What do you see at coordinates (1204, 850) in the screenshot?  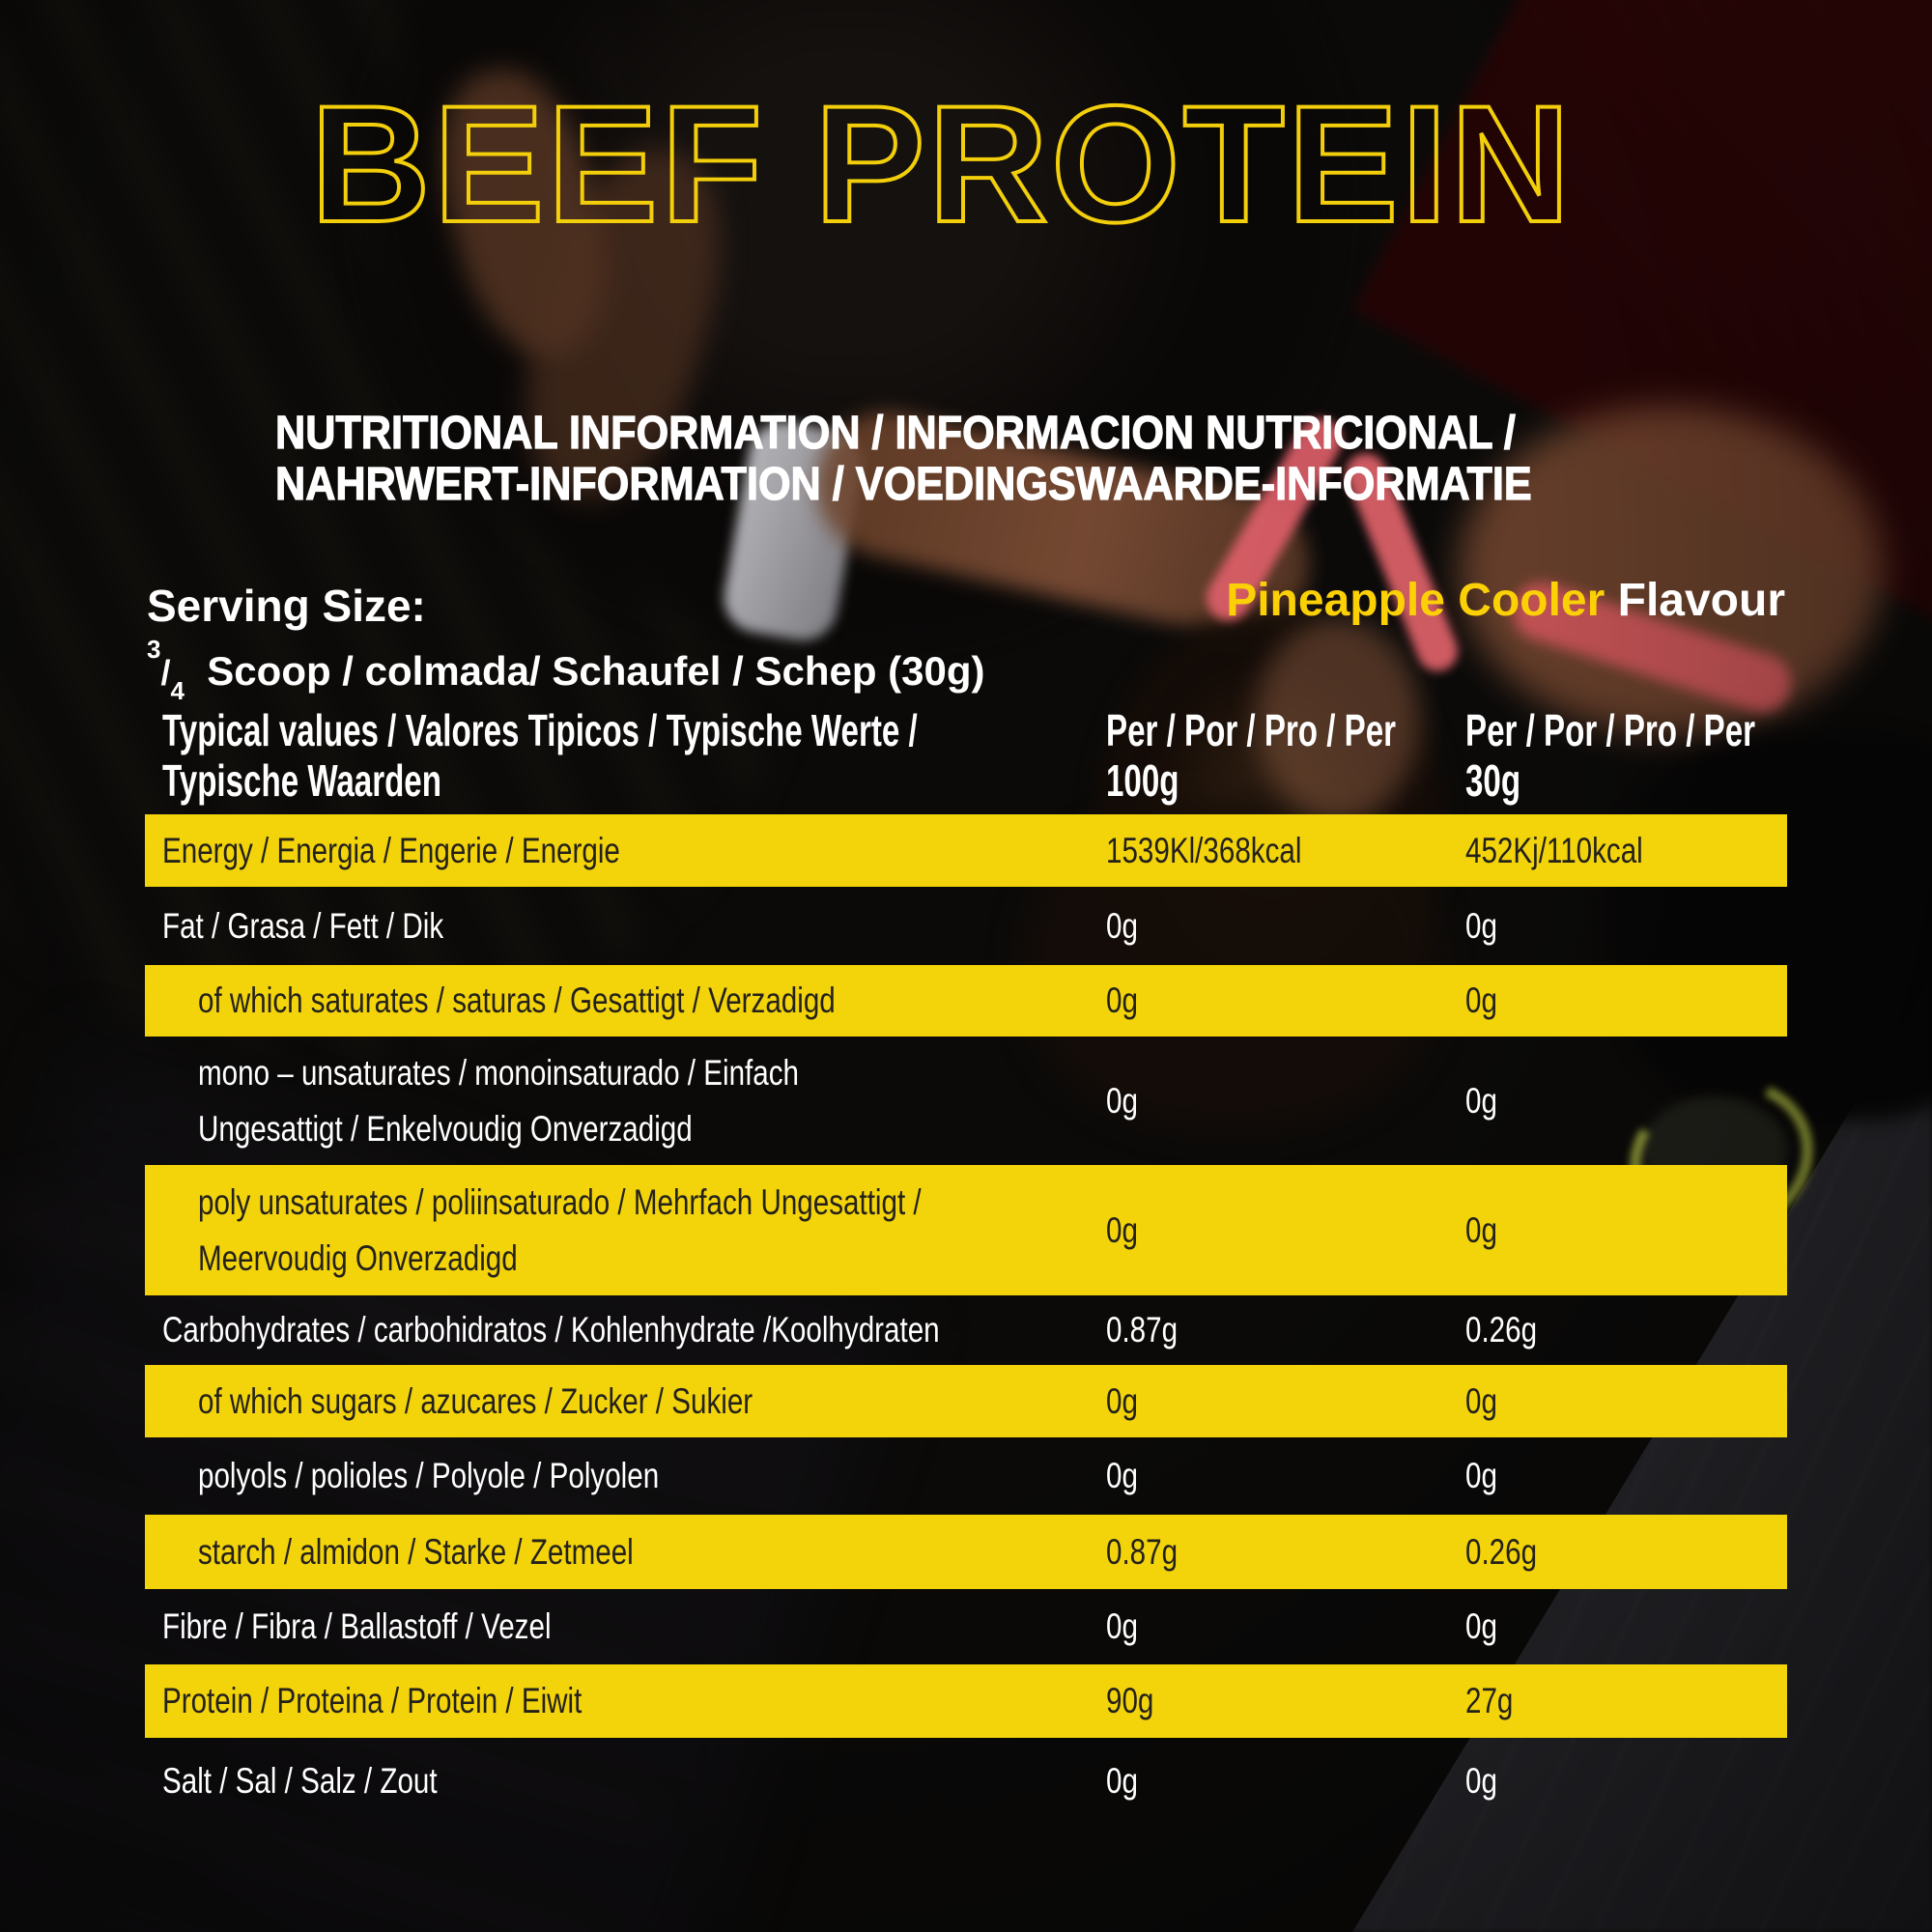 I see `value-per-100g: 1539Kl/368kcal` at bounding box center [1204, 850].